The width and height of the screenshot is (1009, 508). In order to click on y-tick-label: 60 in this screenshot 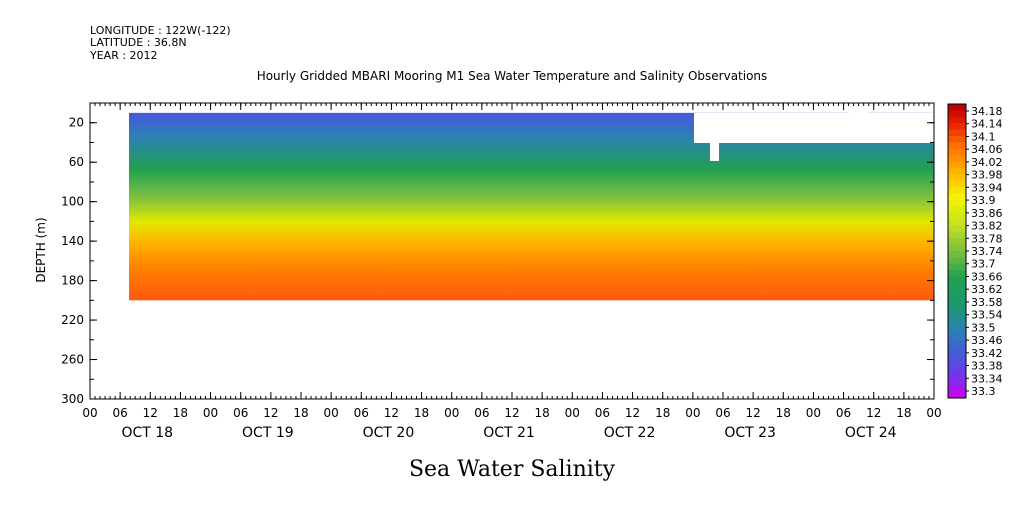, I will do `click(76, 162)`.